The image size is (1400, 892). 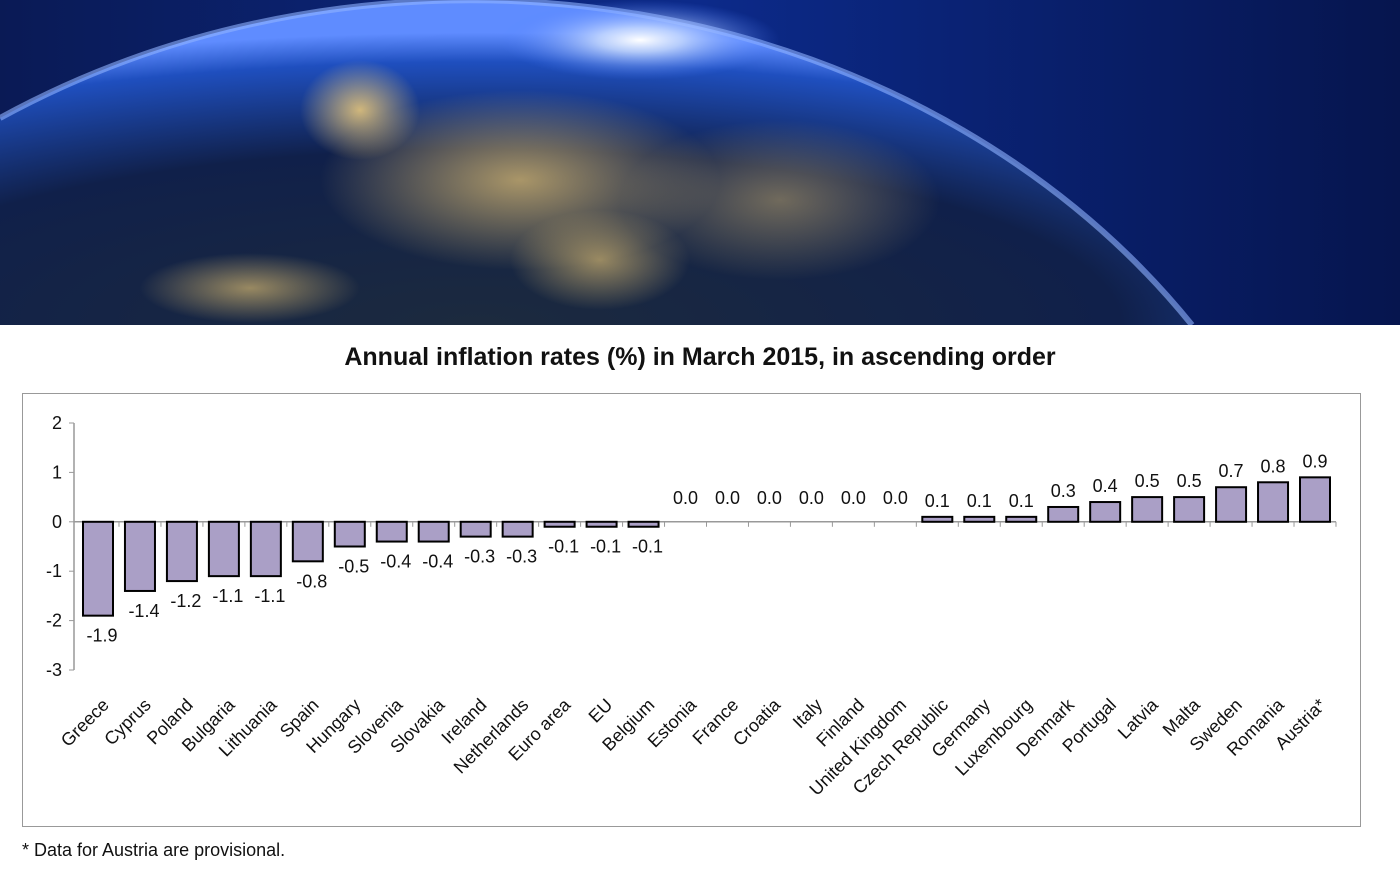 What do you see at coordinates (85, 723) in the screenshot?
I see `category-label: Greece` at bounding box center [85, 723].